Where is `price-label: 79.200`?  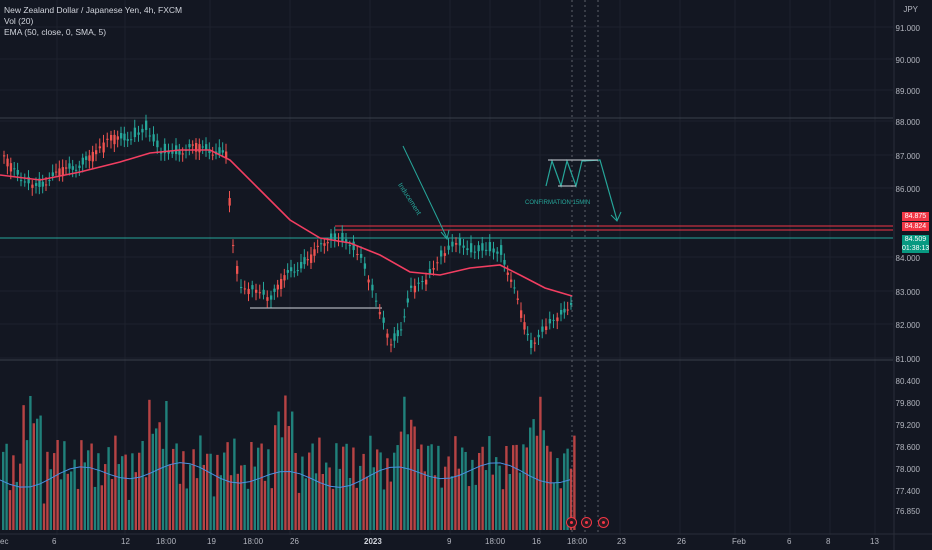 price-label: 79.200 is located at coordinates (907, 425).